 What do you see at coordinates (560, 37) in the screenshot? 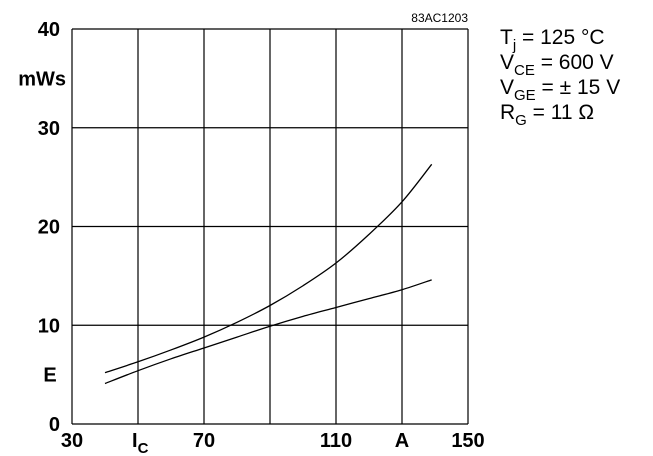
I see `condition-value: = 125 °C` at bounding box center [560, 37].